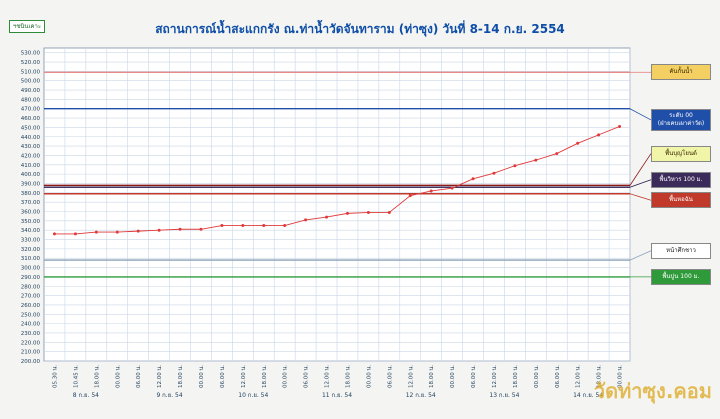 The width and height of the screenshot is (720, 419). Describe the element at coordinates (31, 128) in the screenshot. I see `y-tick-label: 450.00` at that location.